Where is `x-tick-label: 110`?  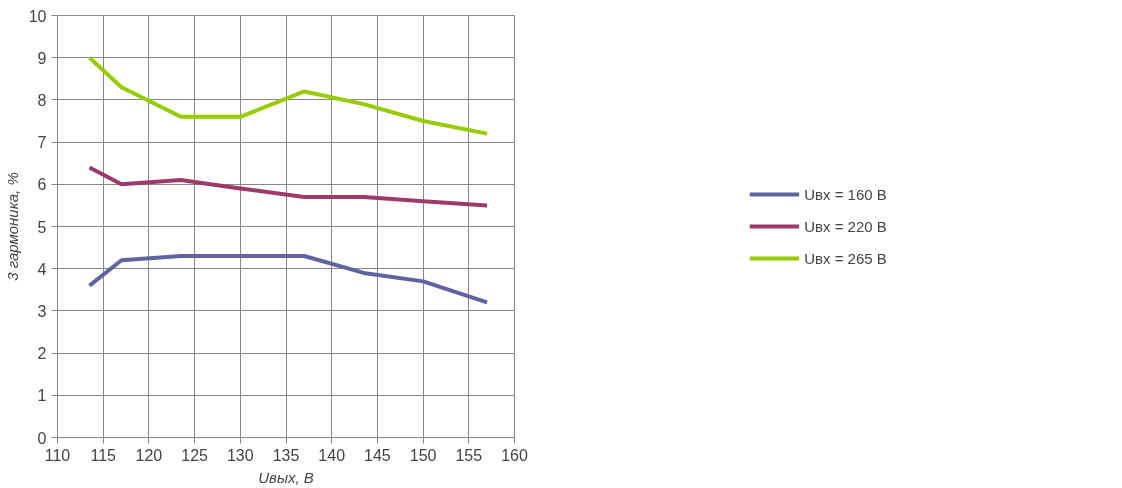 x-tick-label: 110 is located at coordinates (57, 455).